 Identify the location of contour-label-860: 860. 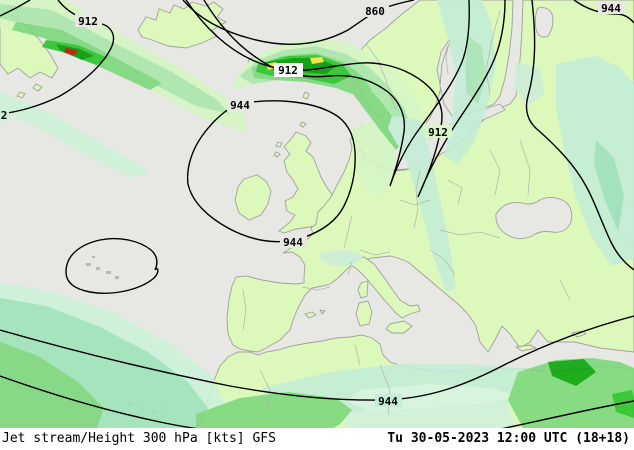
(375, 11).